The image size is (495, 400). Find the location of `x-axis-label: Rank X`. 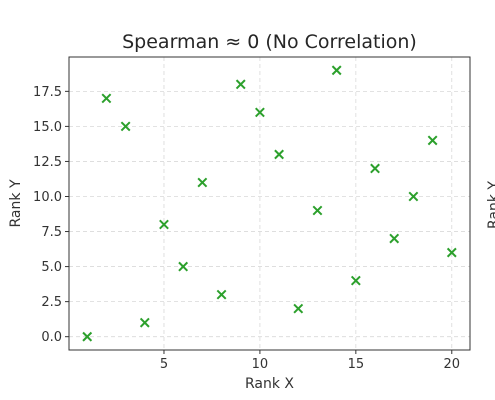

x-axis-label: Rank X is located at coordinates (269, 384).